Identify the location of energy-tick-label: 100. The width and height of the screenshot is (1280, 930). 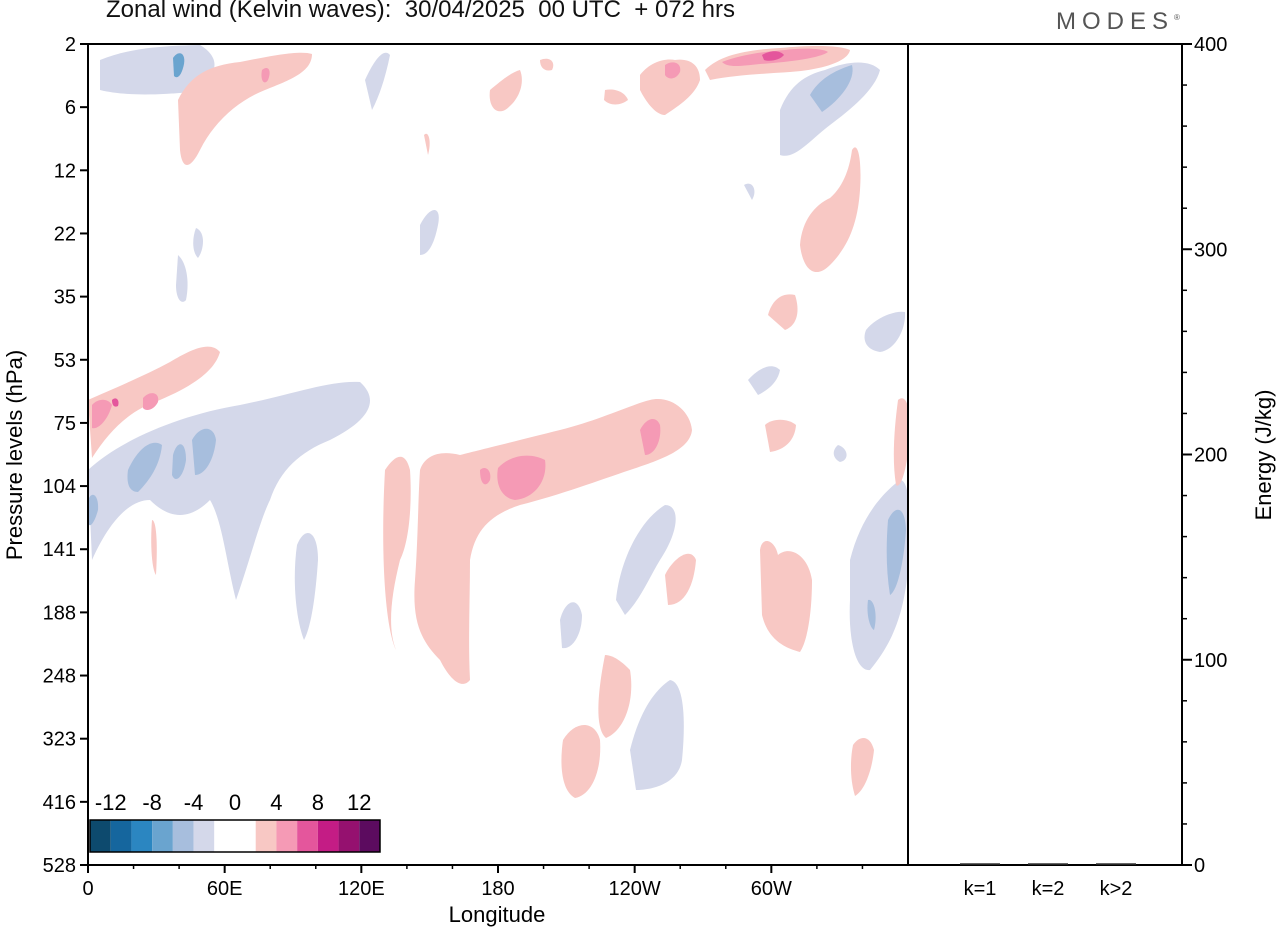
(1210, 661).